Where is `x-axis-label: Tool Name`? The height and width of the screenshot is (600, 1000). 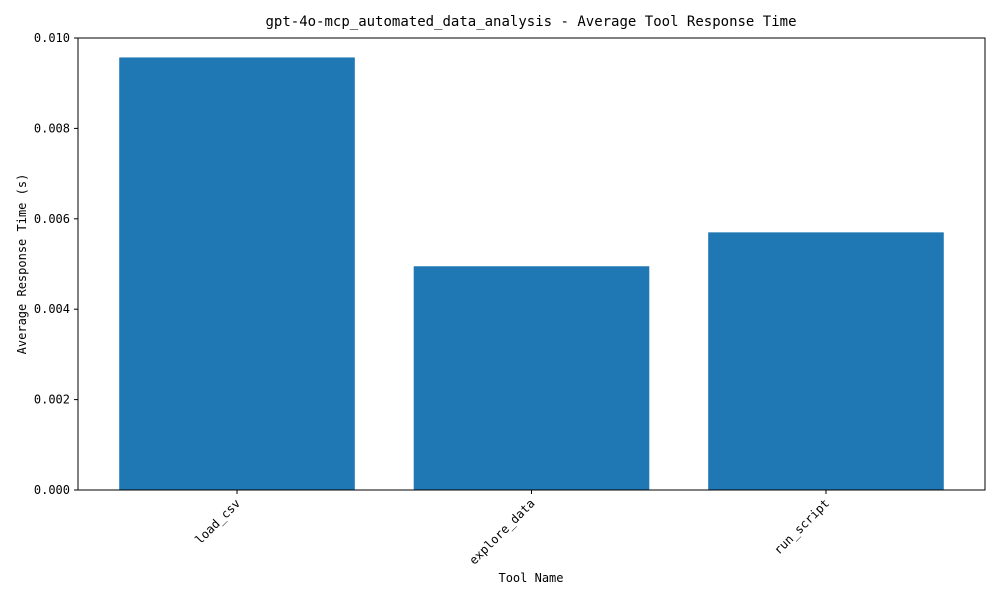 x-axis-label: Tool Name is located at coordinates (530, 578).